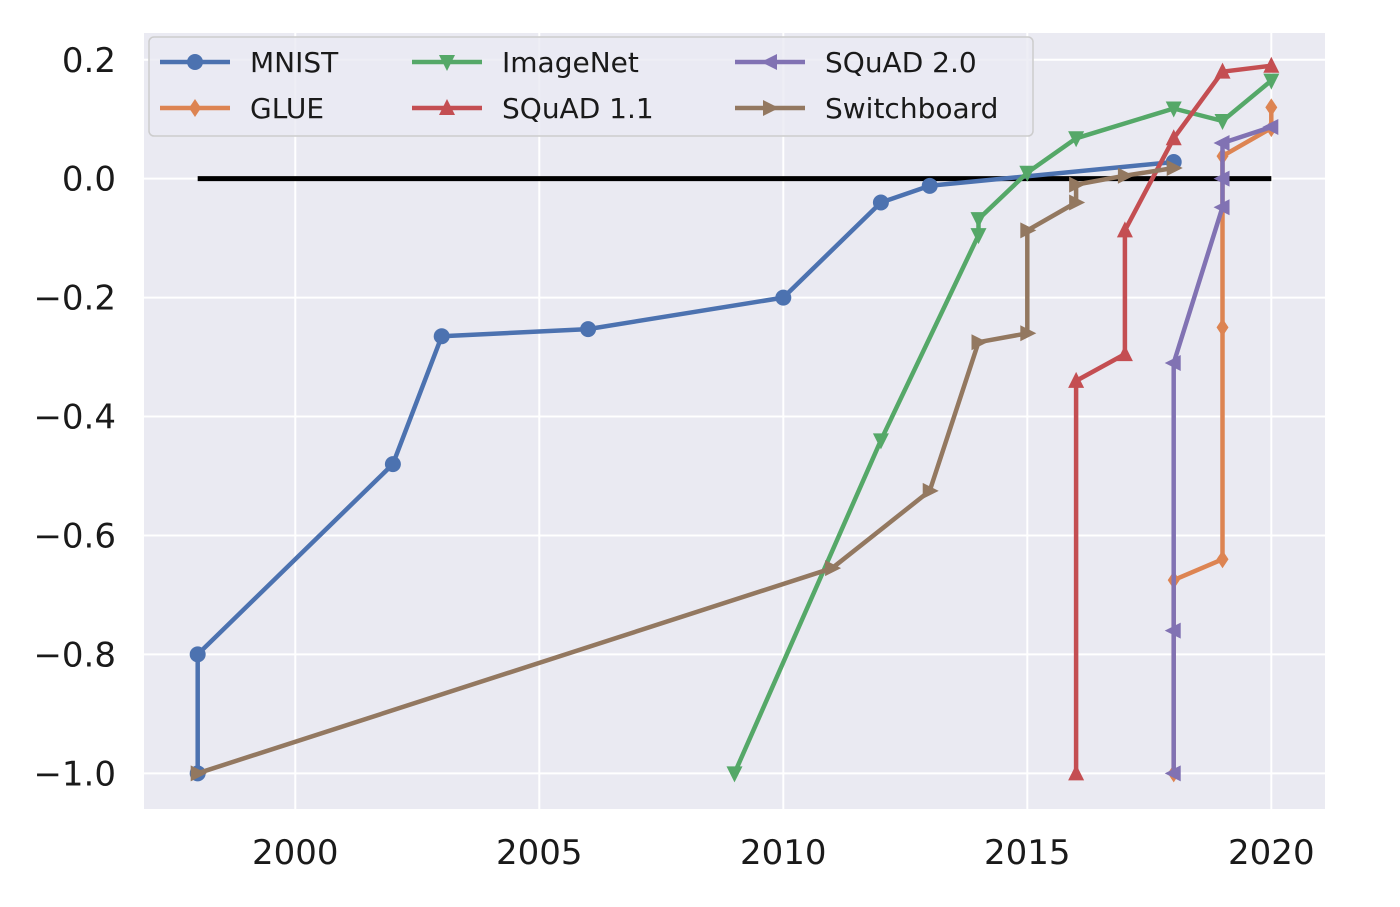 The height and width of the screenshot is (907, 1400). I want to click on x-tick-label: 2015, so click(1027, 853).